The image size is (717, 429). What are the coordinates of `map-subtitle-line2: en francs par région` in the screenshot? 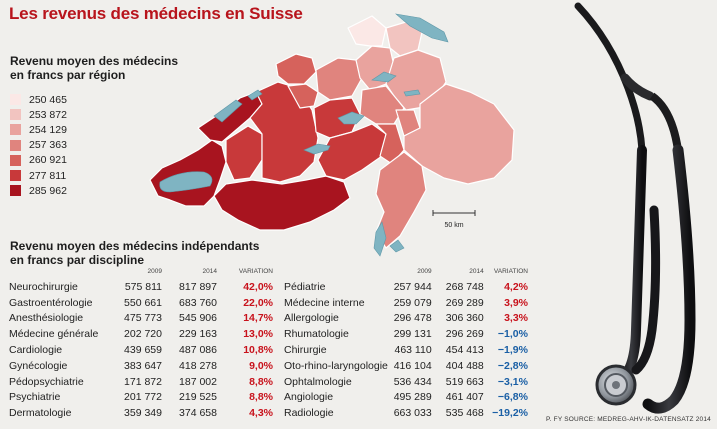 It's located at (68, 75).